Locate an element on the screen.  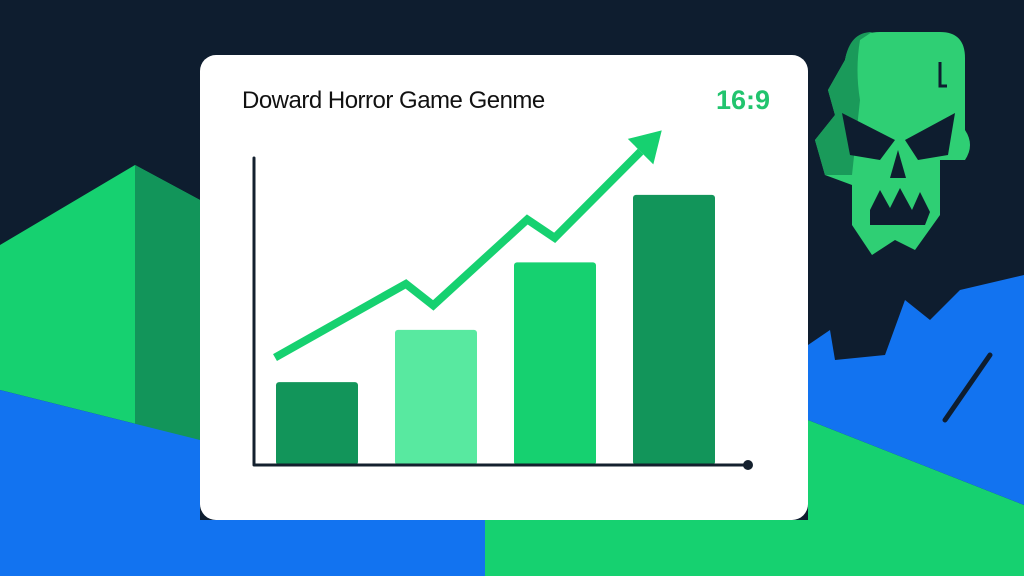
green-hill-shade is located at coordinates (167, 302).